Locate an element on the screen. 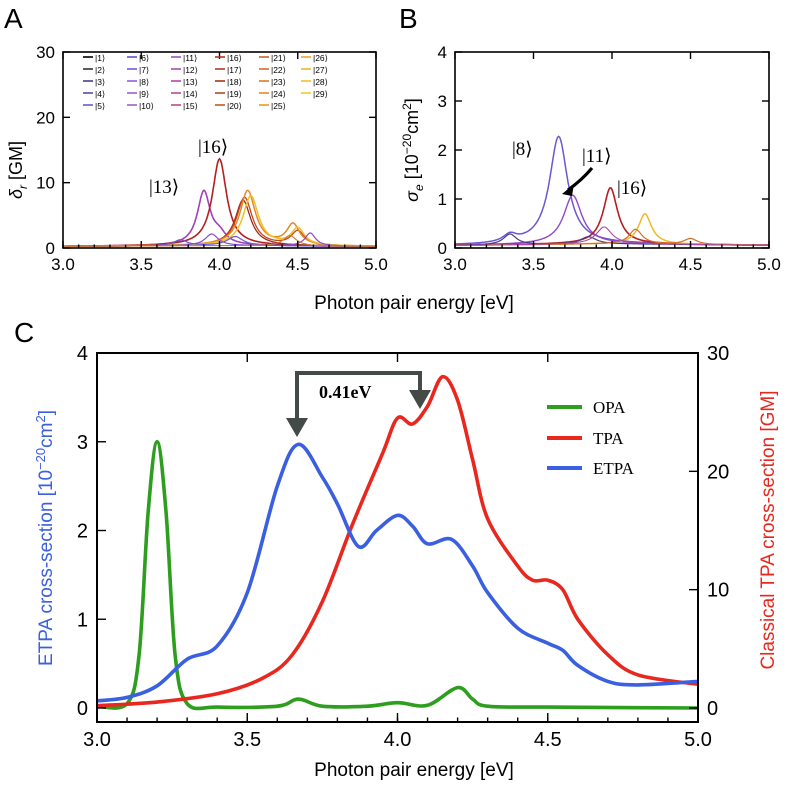 The height and width of the screenshot is (789, 793). panel-a-legend-label: |9⟩ is located at coordinates (144, 94).